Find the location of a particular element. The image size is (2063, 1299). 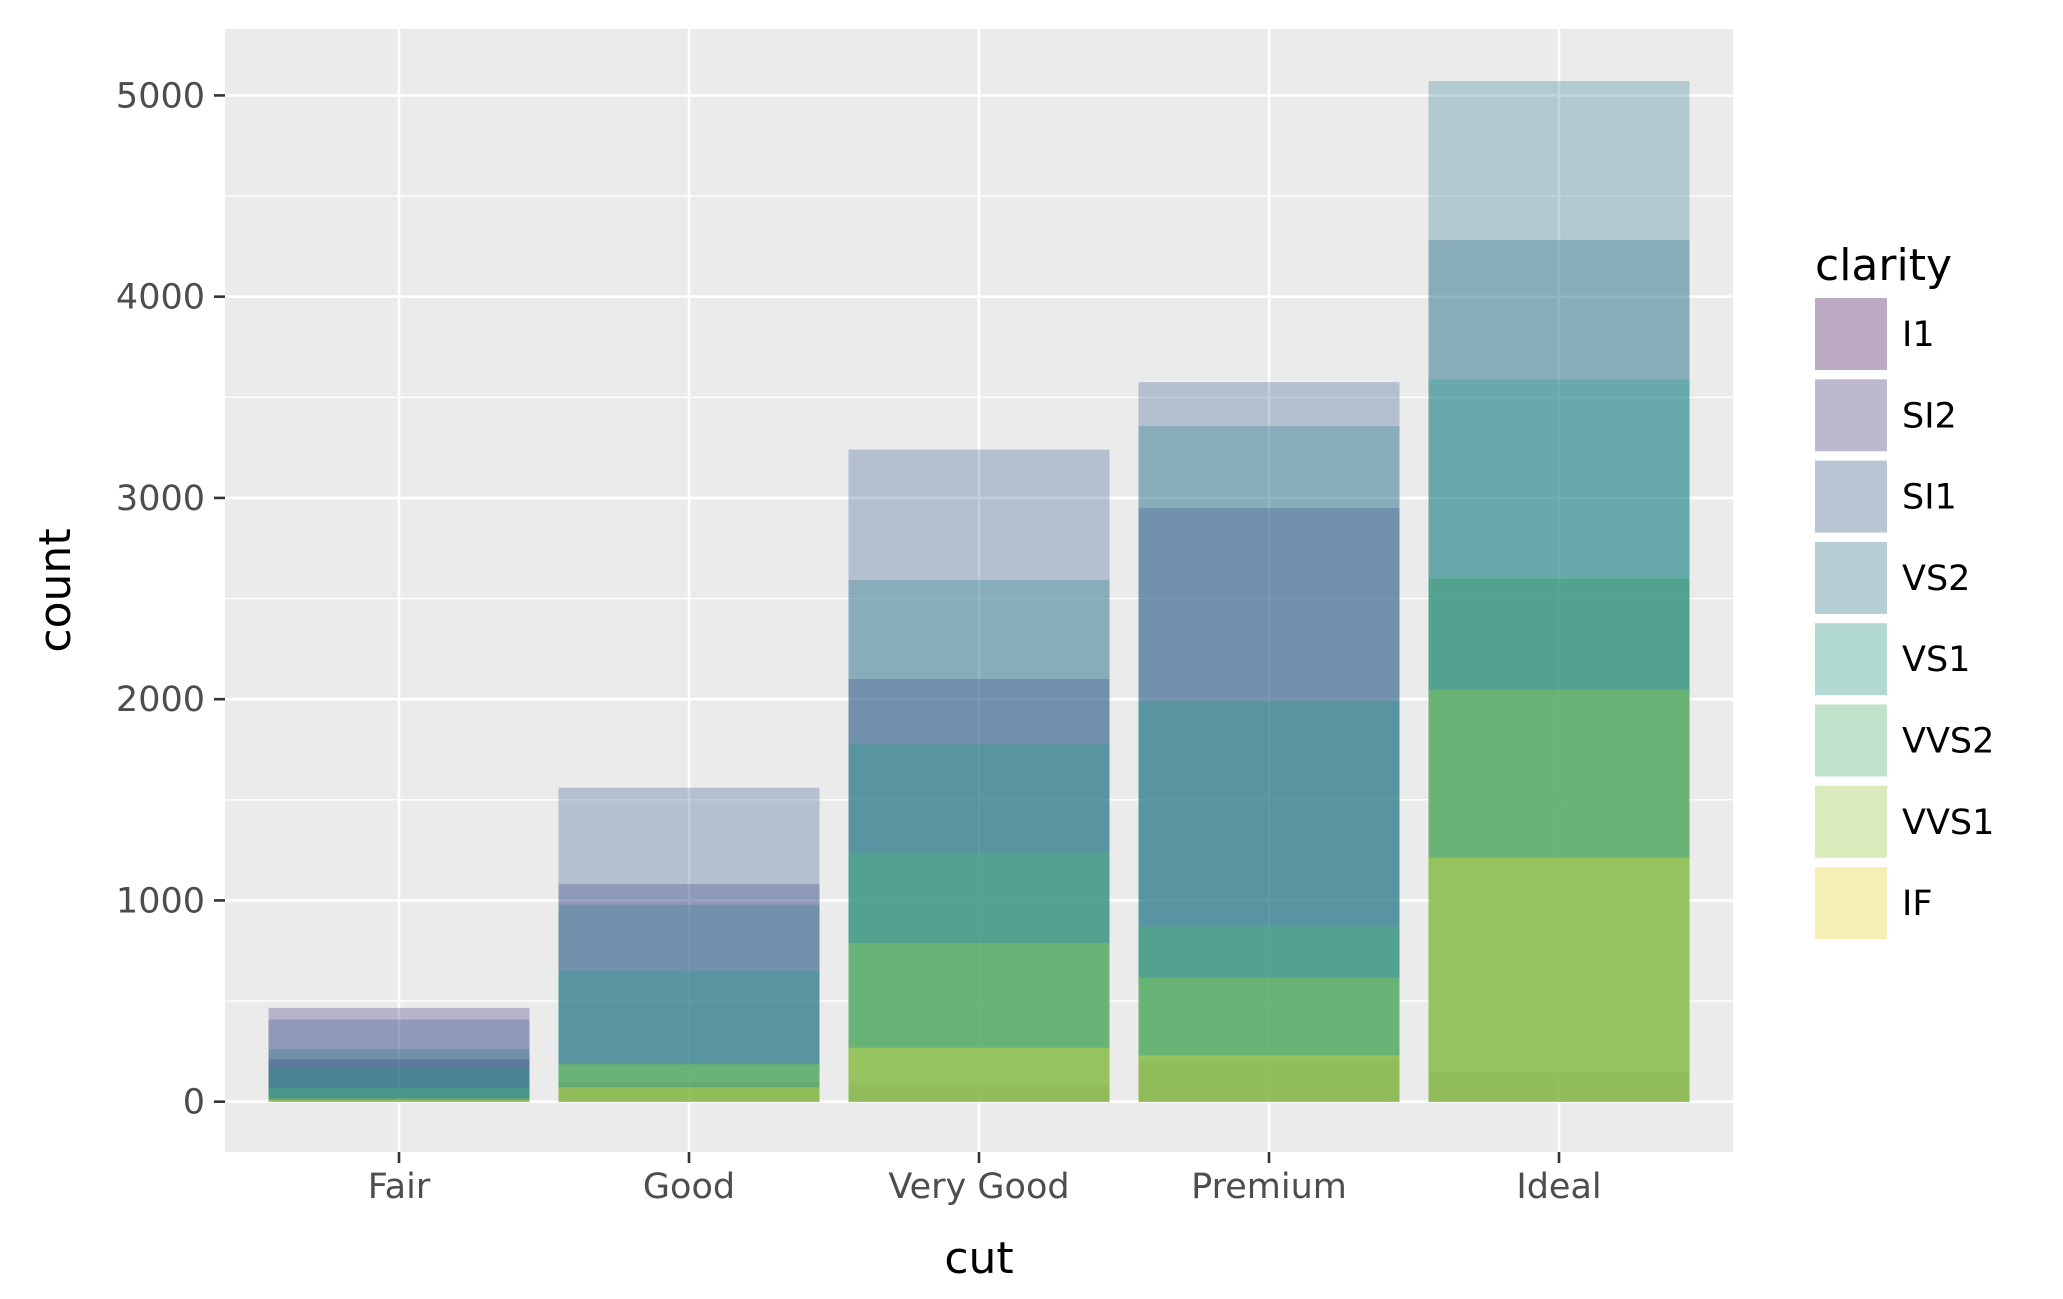

x-tick-label: Premium is located at coordinates (1269, 1187).